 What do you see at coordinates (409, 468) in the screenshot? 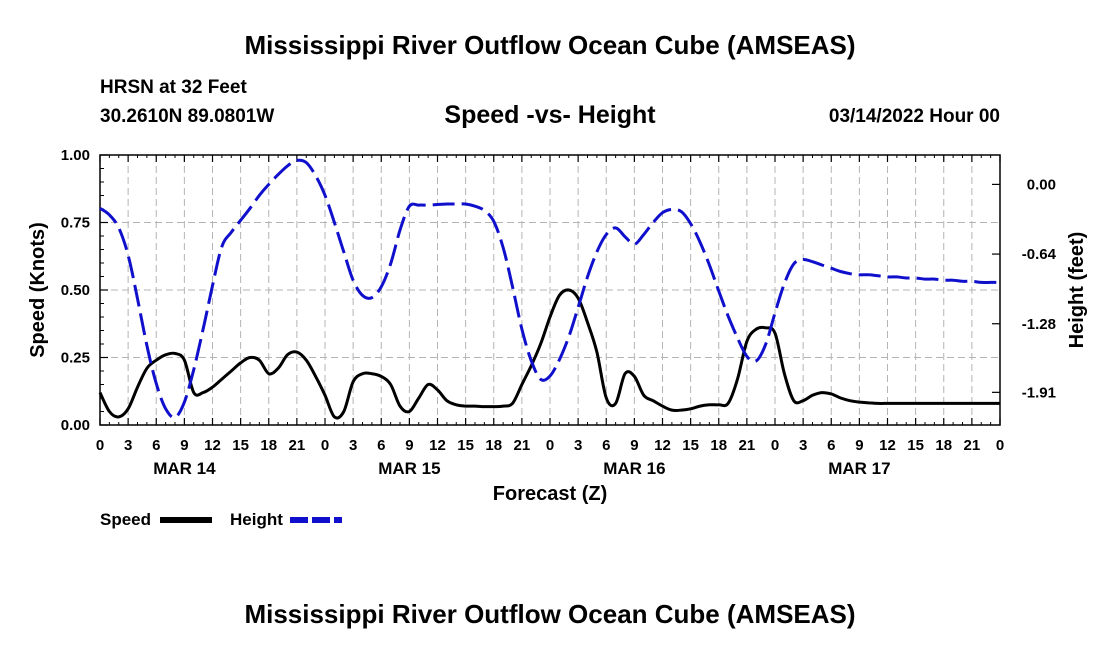
I see `date-label: MAR 15` at bounding box center [409, 468].